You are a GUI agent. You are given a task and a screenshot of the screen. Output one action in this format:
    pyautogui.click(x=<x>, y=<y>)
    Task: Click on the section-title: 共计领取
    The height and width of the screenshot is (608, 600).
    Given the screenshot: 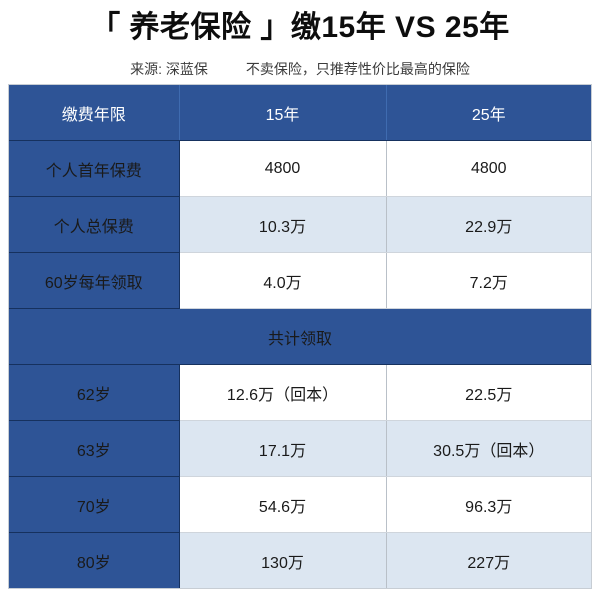 What is the action you would take?
    pyautogui.click(x=300, y=336)
    